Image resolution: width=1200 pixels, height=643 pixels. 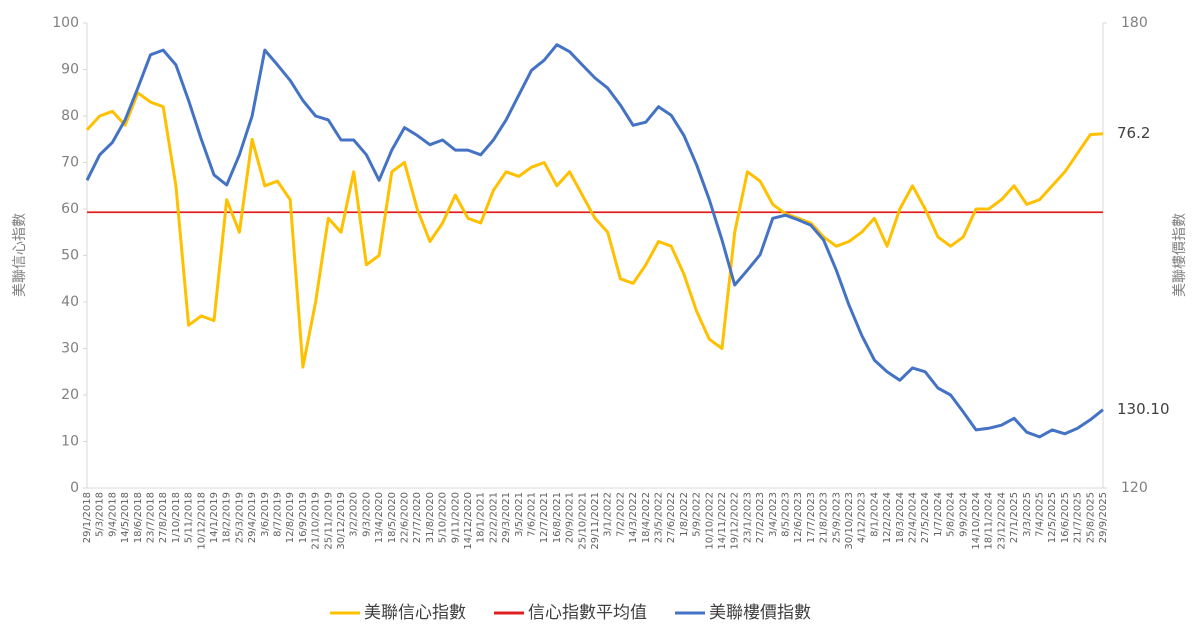 I want to click on x-tick-label: 22/2/2021, so click(x=493, y=517).